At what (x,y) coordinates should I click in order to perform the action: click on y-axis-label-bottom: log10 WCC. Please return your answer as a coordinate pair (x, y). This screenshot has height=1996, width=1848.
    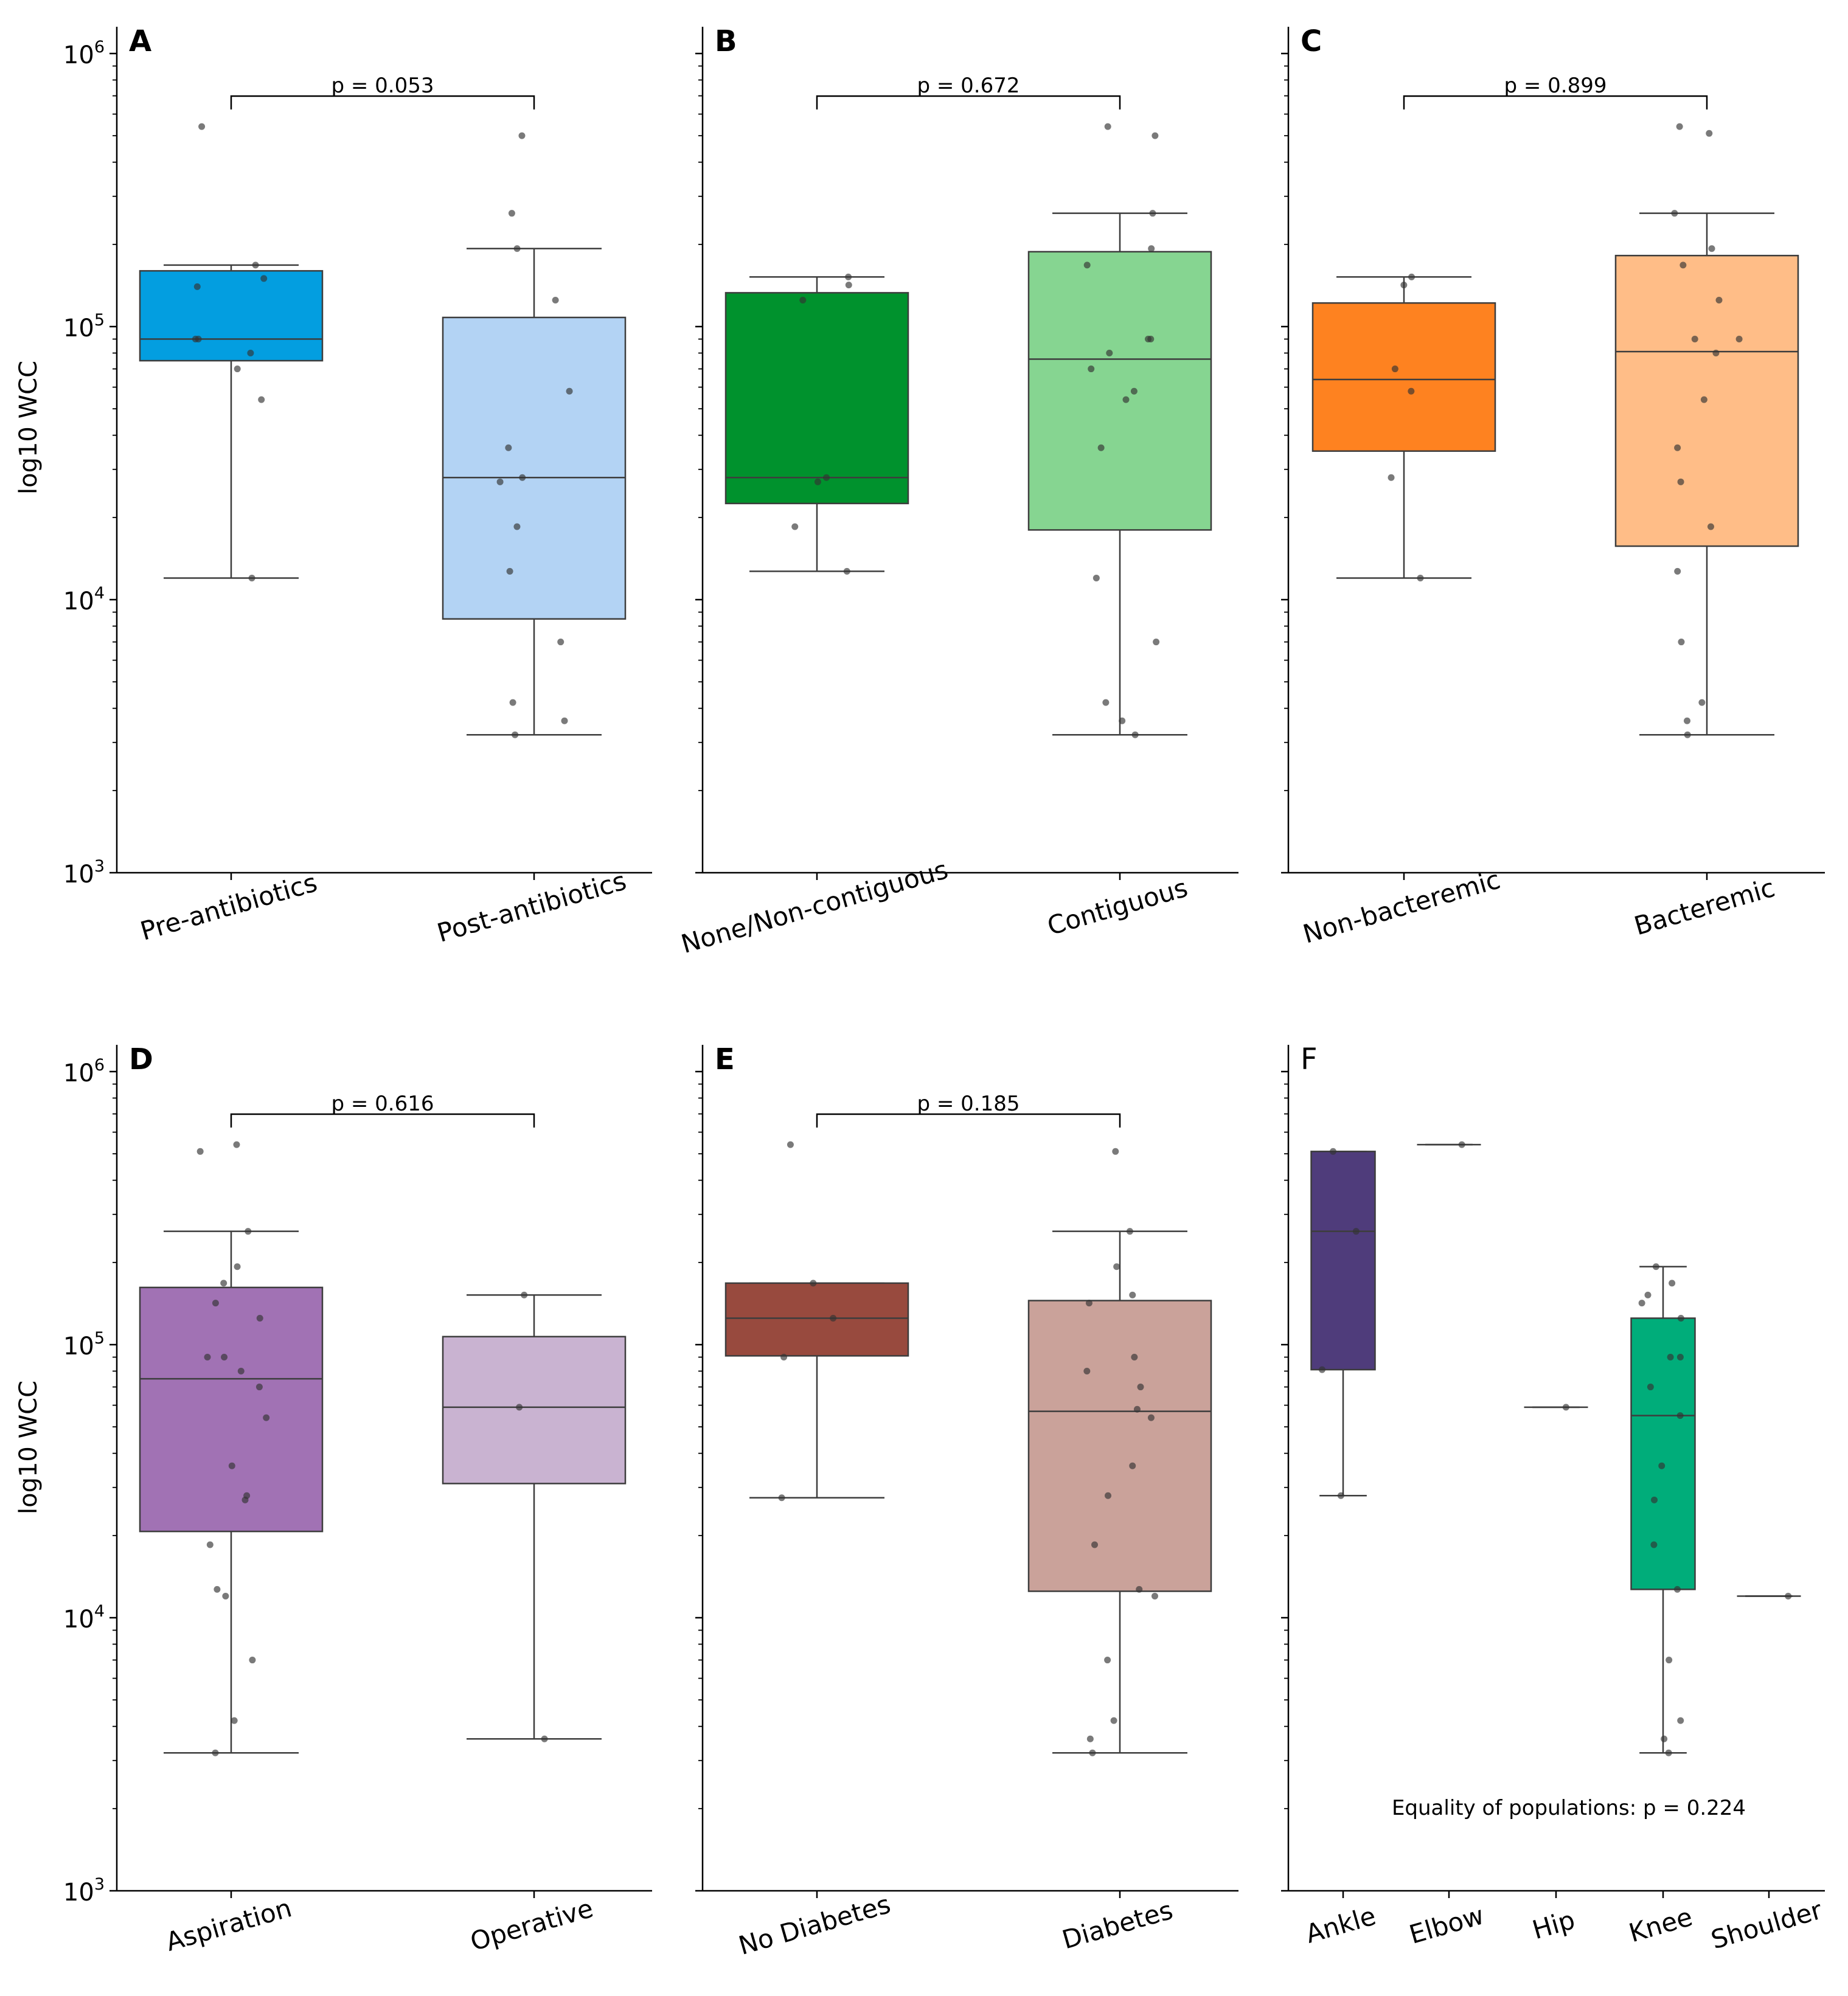
    Looking at the image, I should click on (29, 1447).